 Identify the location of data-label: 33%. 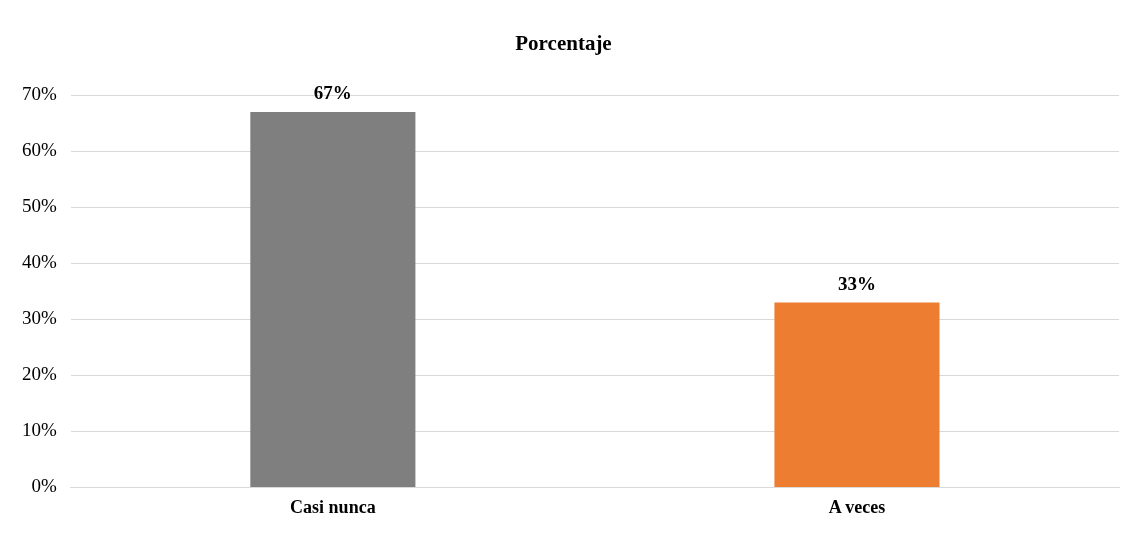
(856, 283).